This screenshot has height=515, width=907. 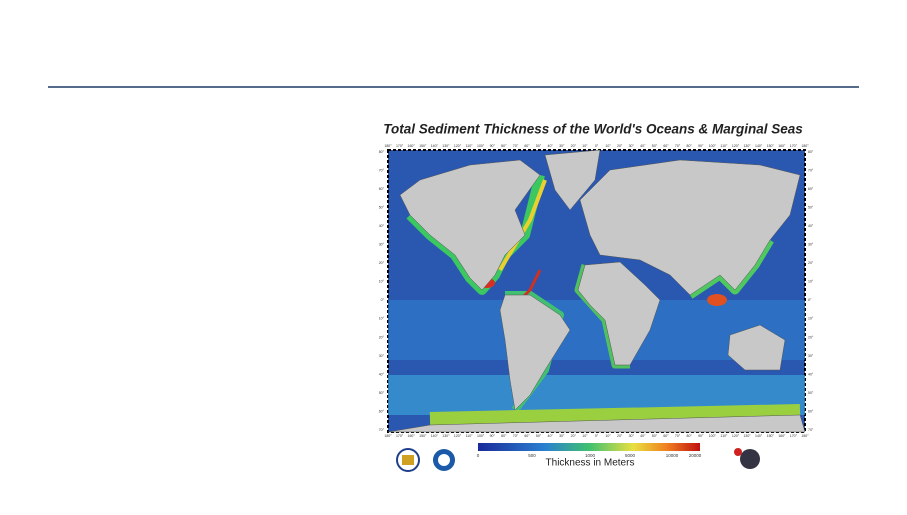 I want to click on colorbar-label: Thickness in Meters, so click(x=590, y=463).